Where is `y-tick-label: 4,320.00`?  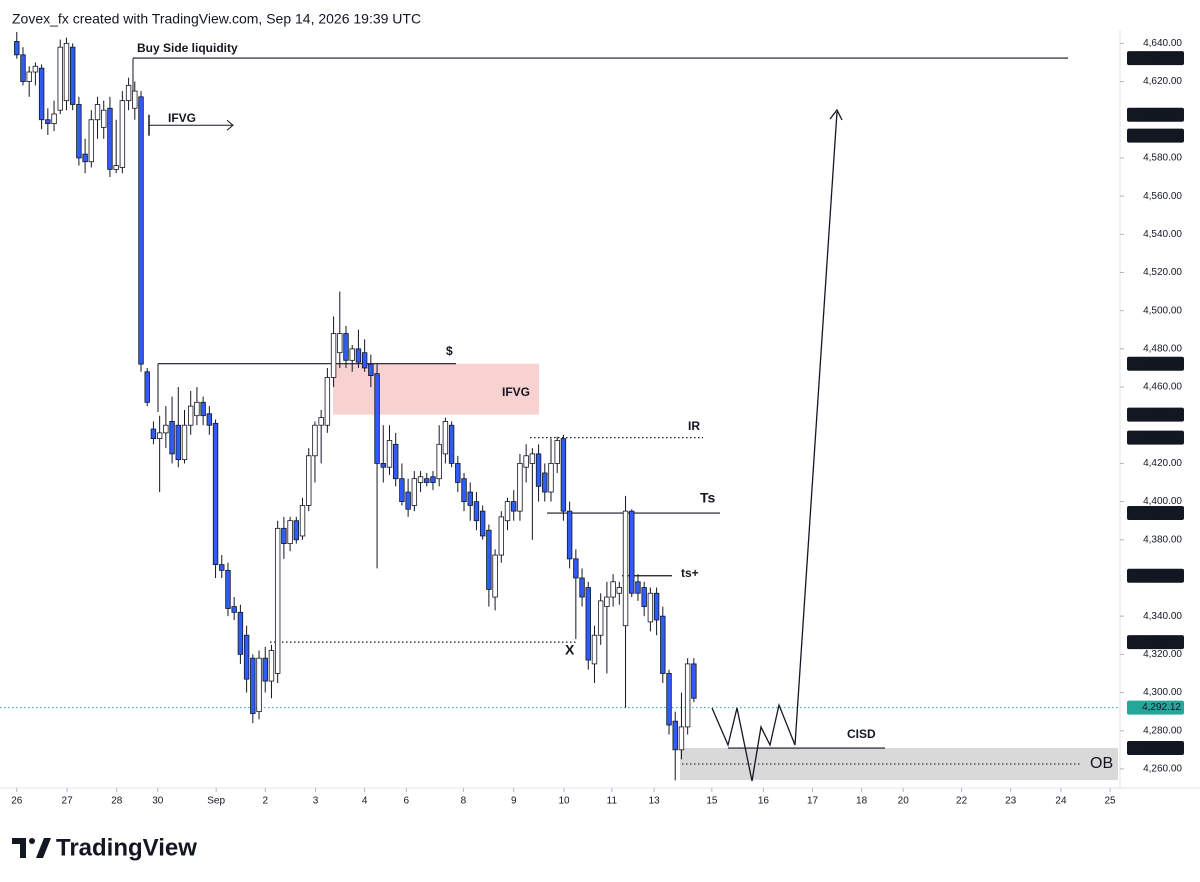
y-tick-label: 4,320.00 is located at coordinates (1162, 654).